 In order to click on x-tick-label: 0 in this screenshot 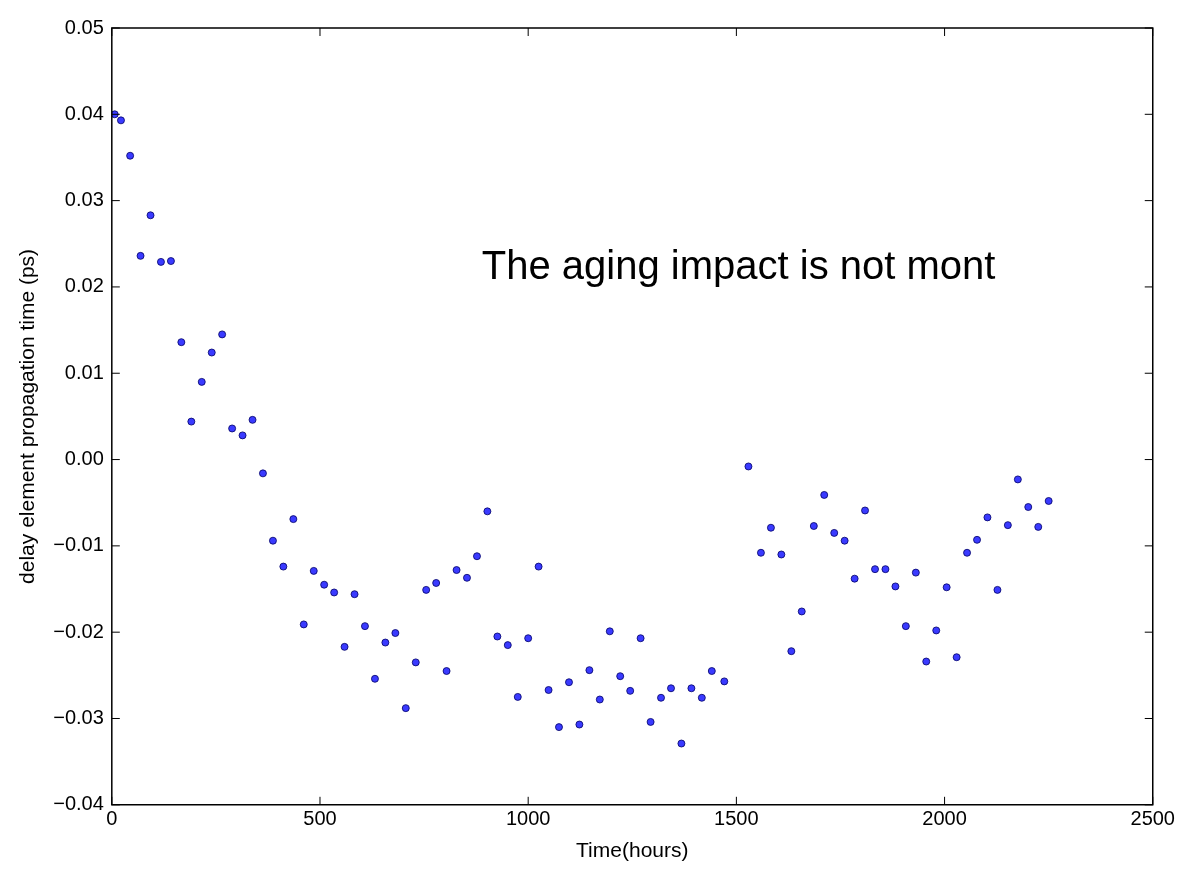, I will do `click(112, 818)`.